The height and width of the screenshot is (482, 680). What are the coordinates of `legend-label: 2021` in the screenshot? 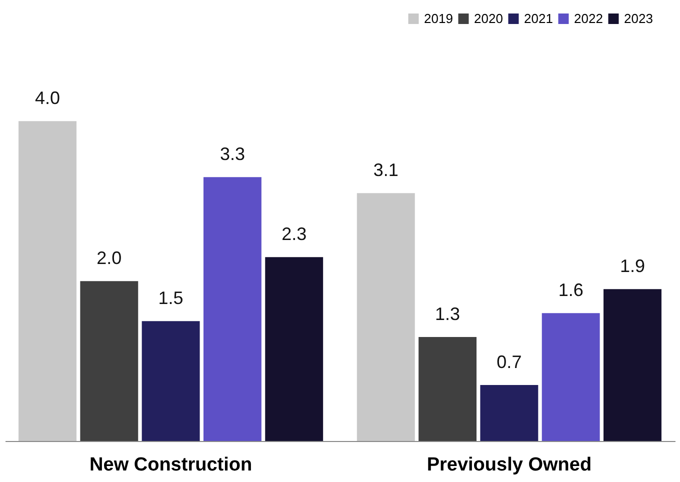 It's located at (538, 18).